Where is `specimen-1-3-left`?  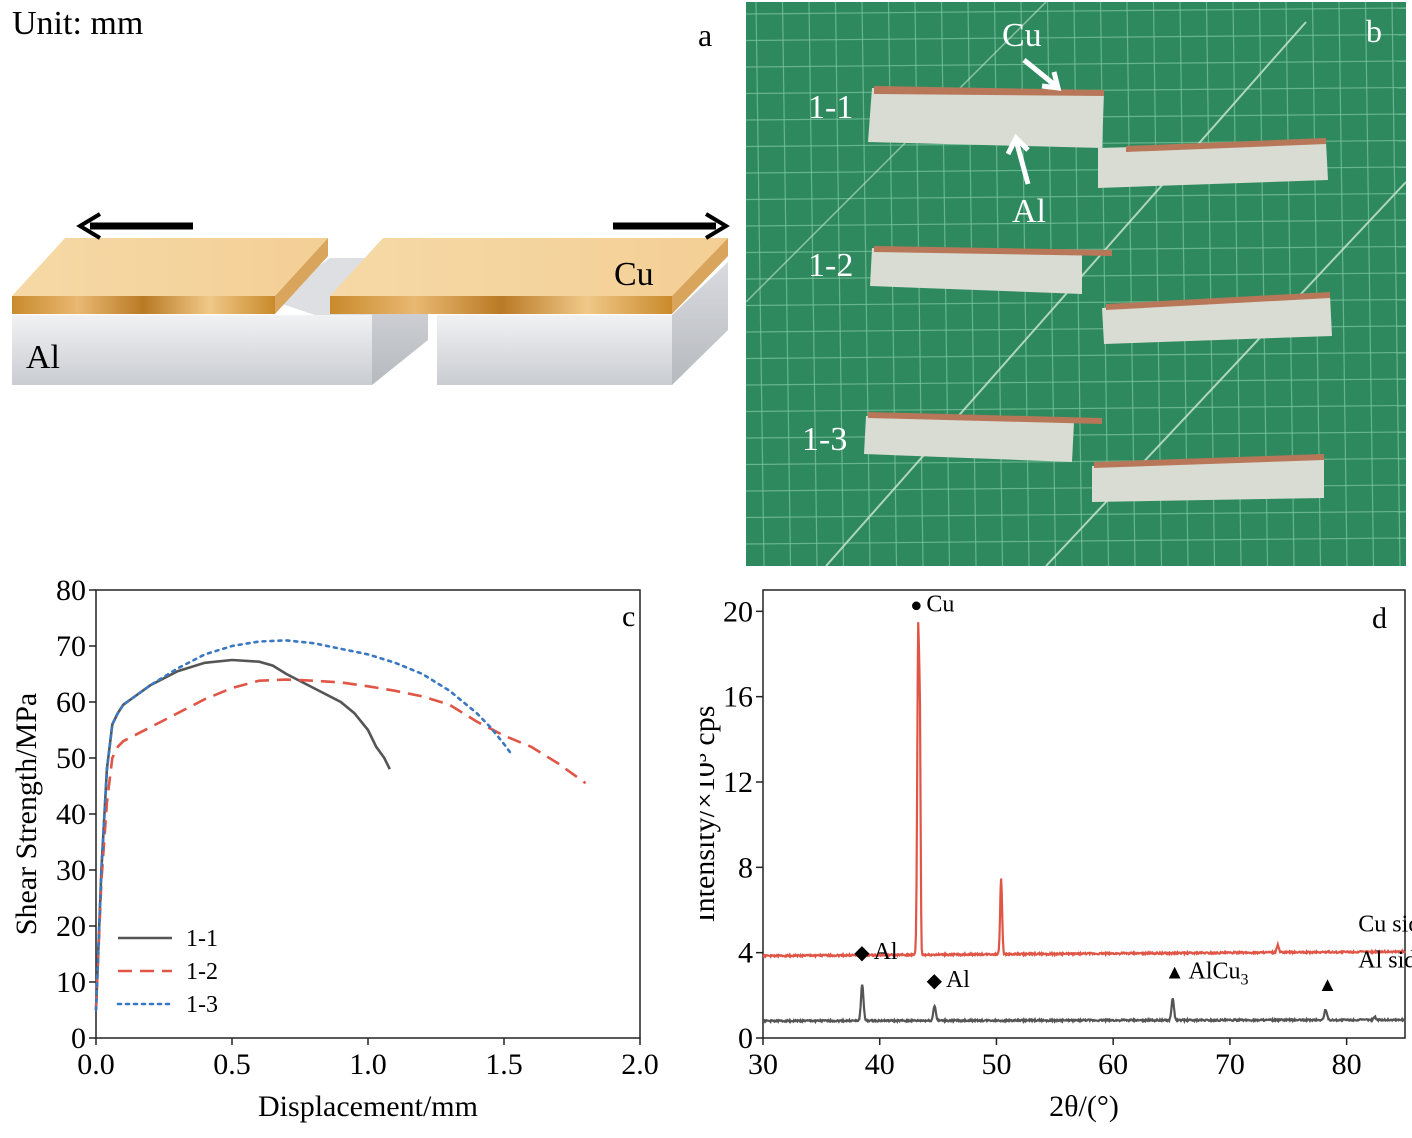
specimen-1-3-left is located at coordinates (983, 437).